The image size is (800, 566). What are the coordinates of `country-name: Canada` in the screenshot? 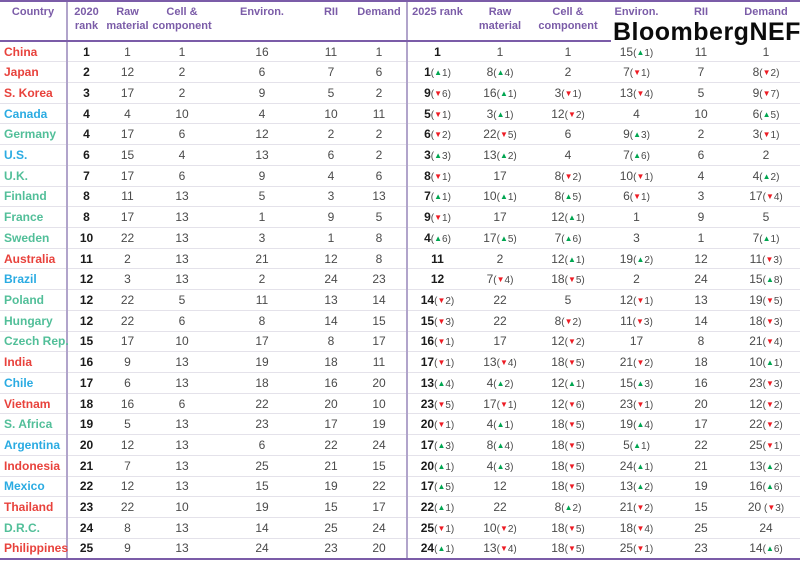 It's located at (33, 114).